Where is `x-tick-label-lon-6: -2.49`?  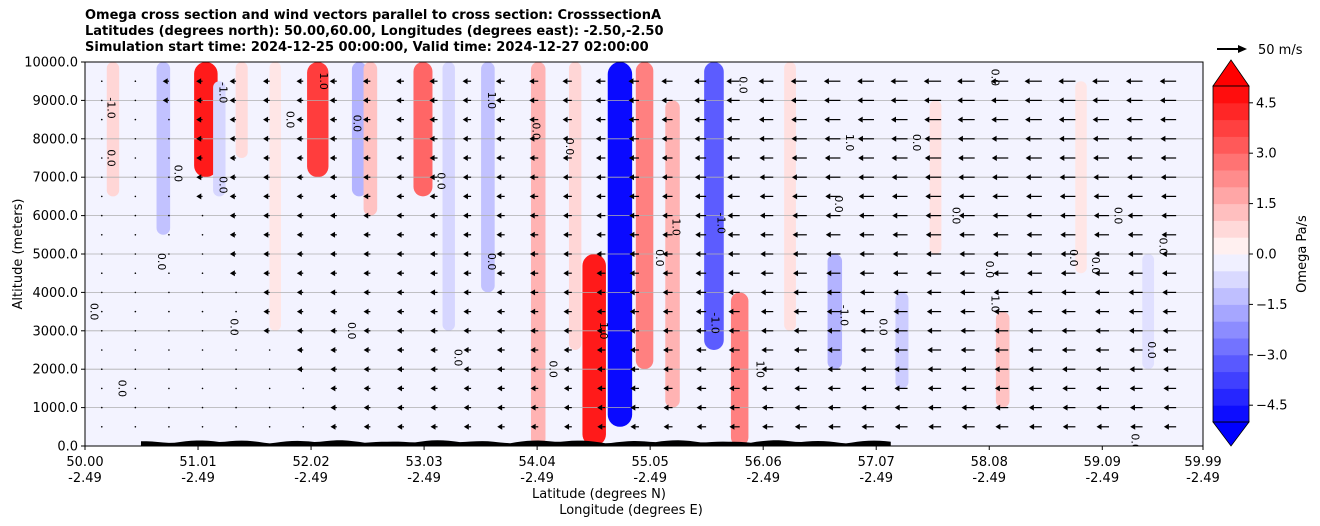 x-tick-label-lon-6: -2.49 is located at coordinates (763, 478).